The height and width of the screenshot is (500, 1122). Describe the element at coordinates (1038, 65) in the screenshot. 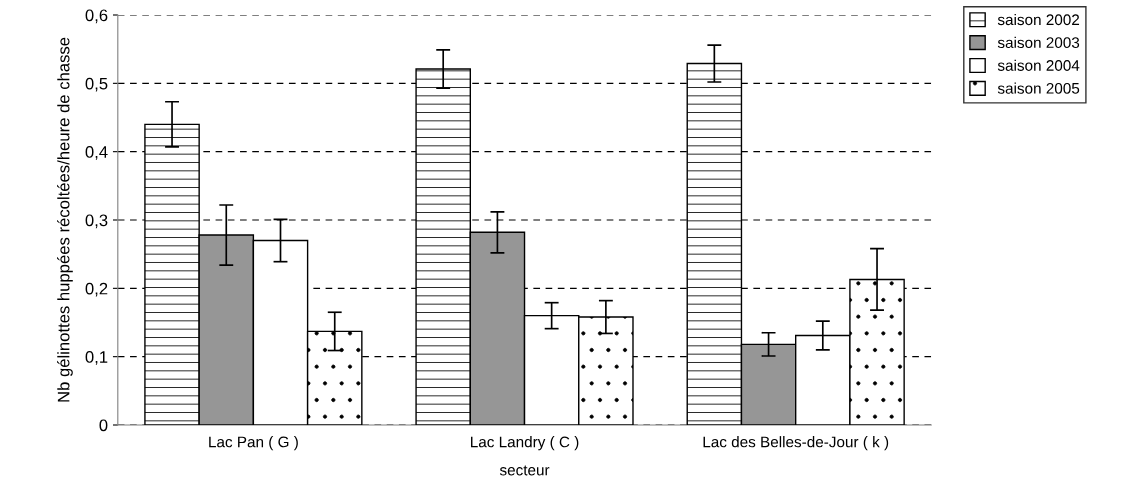

I see `legend-label: saison 2004` at that location.